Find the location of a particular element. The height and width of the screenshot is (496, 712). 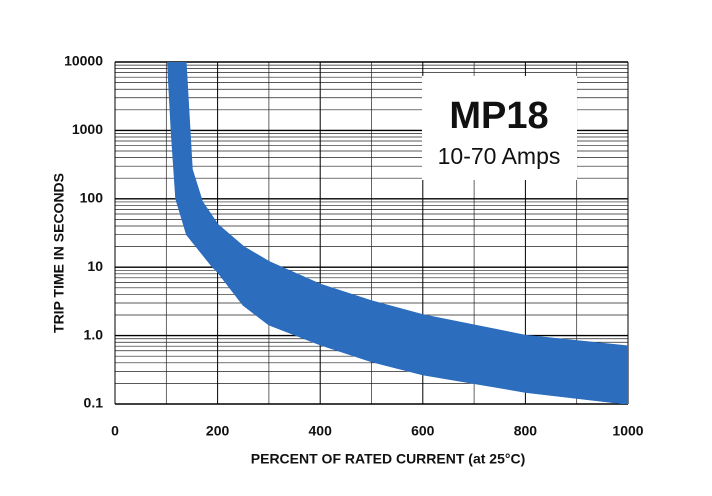

x-tick-label: 0 is located at coordinates (115, 431).